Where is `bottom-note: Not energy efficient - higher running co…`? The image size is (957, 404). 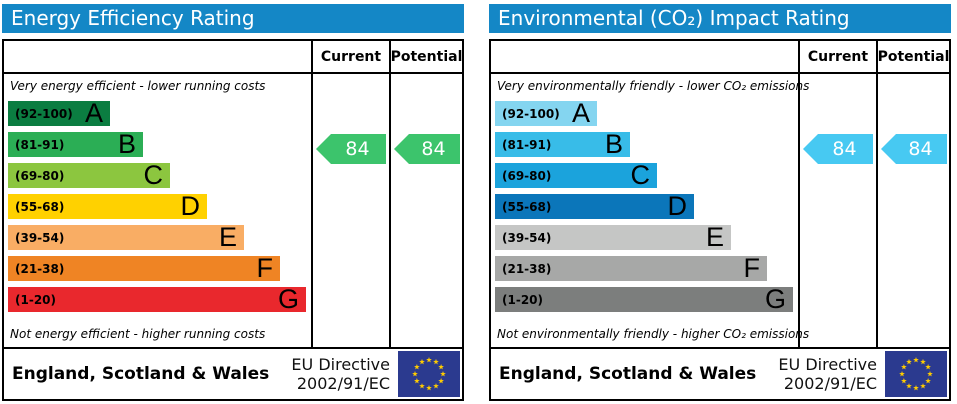
bottom-note: Not energy efficient - higher running co… is located at coordinates (138, 334).